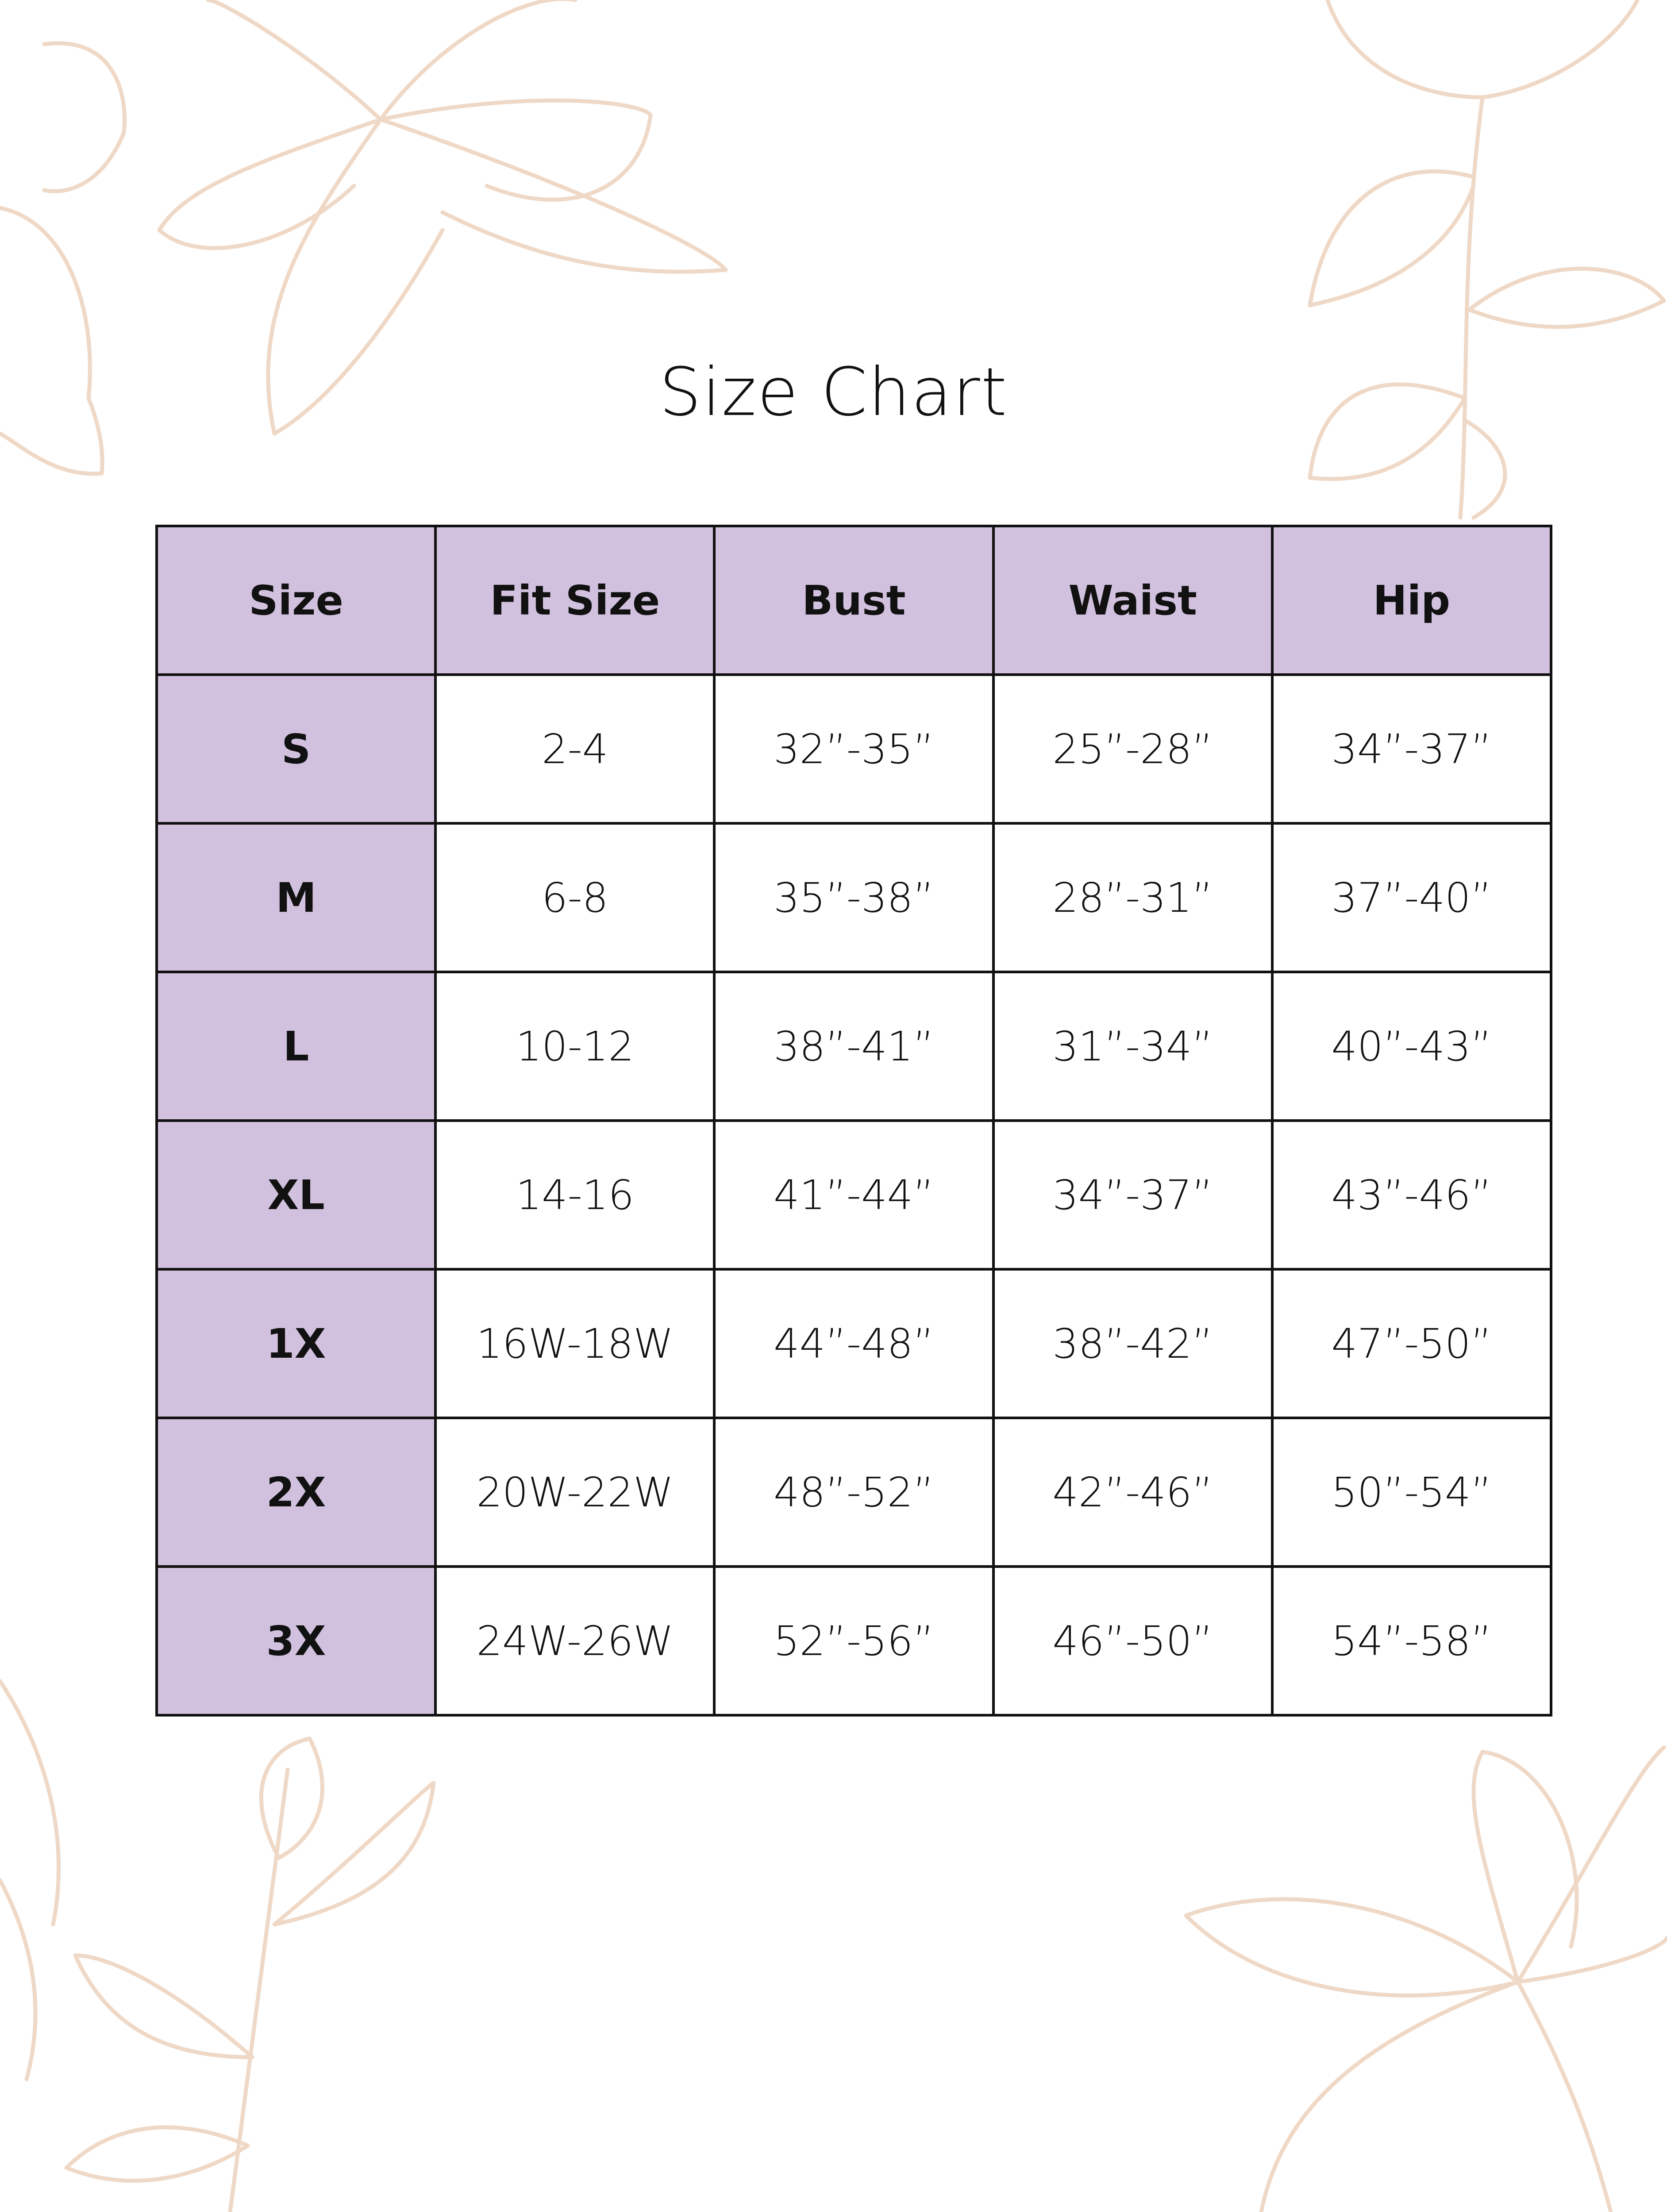  What do you see at coordinates (1487, 260) in the screenshot?
I see `flower-top-right` at bounding box center [1487, 260].